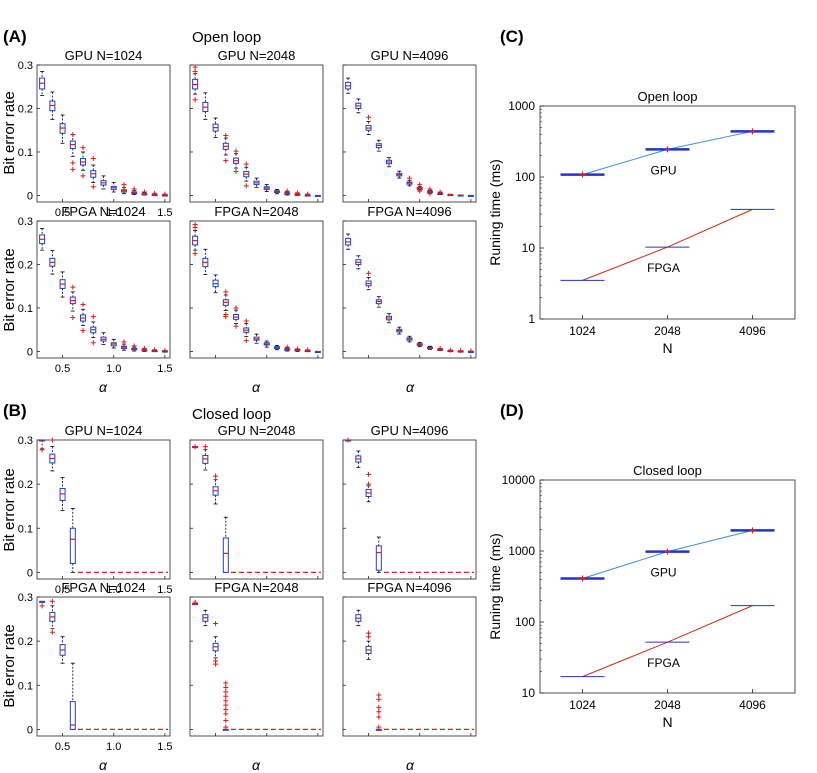 Image resolution: width=817 pixels, height=773 pixels. I want to click on series-label-fpga: FPGA, so click(663, 268).